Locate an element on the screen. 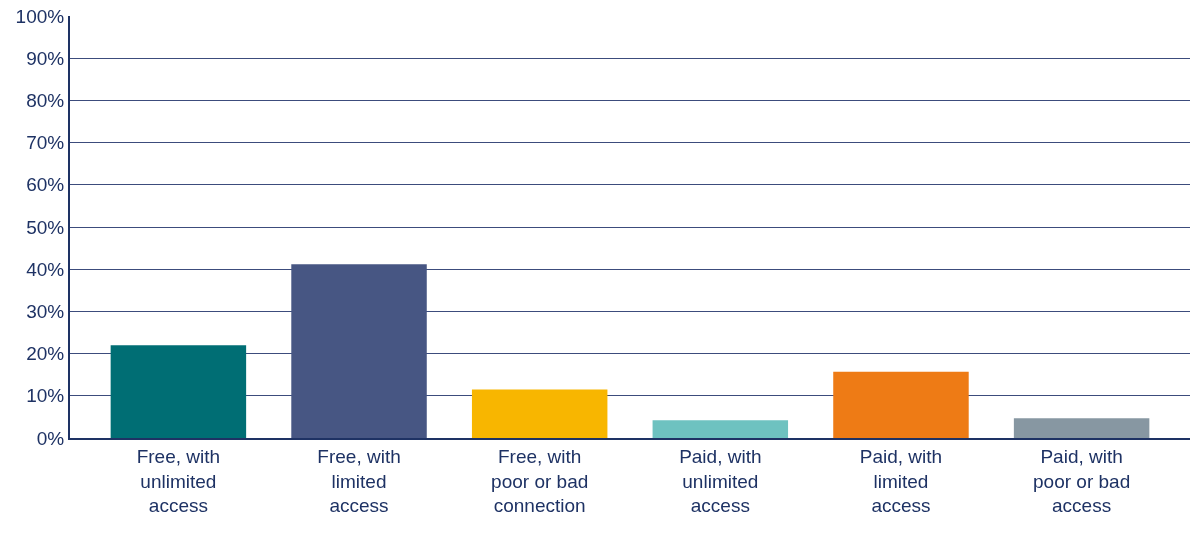 This screenshot has width=1195, height=548. y-tick-label: 40% is located at coordinates (45, 269).